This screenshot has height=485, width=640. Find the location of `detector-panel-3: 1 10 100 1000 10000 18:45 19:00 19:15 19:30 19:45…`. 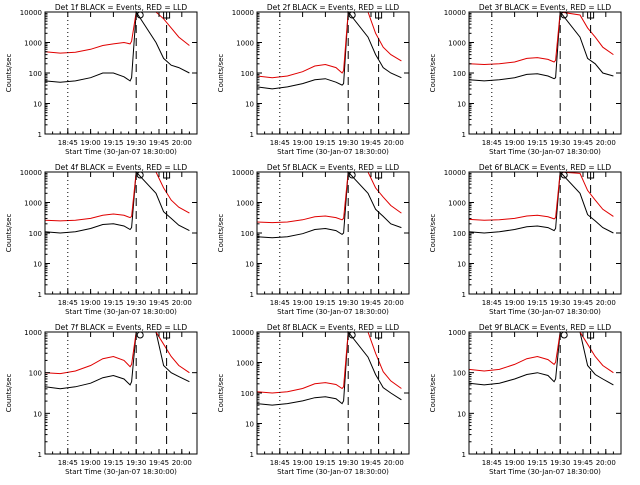

detector-panel-3: 1 10 100 1000 10000 18:45 19:00 19:15 19:30 19:45… is located at coordinates (525, 79).